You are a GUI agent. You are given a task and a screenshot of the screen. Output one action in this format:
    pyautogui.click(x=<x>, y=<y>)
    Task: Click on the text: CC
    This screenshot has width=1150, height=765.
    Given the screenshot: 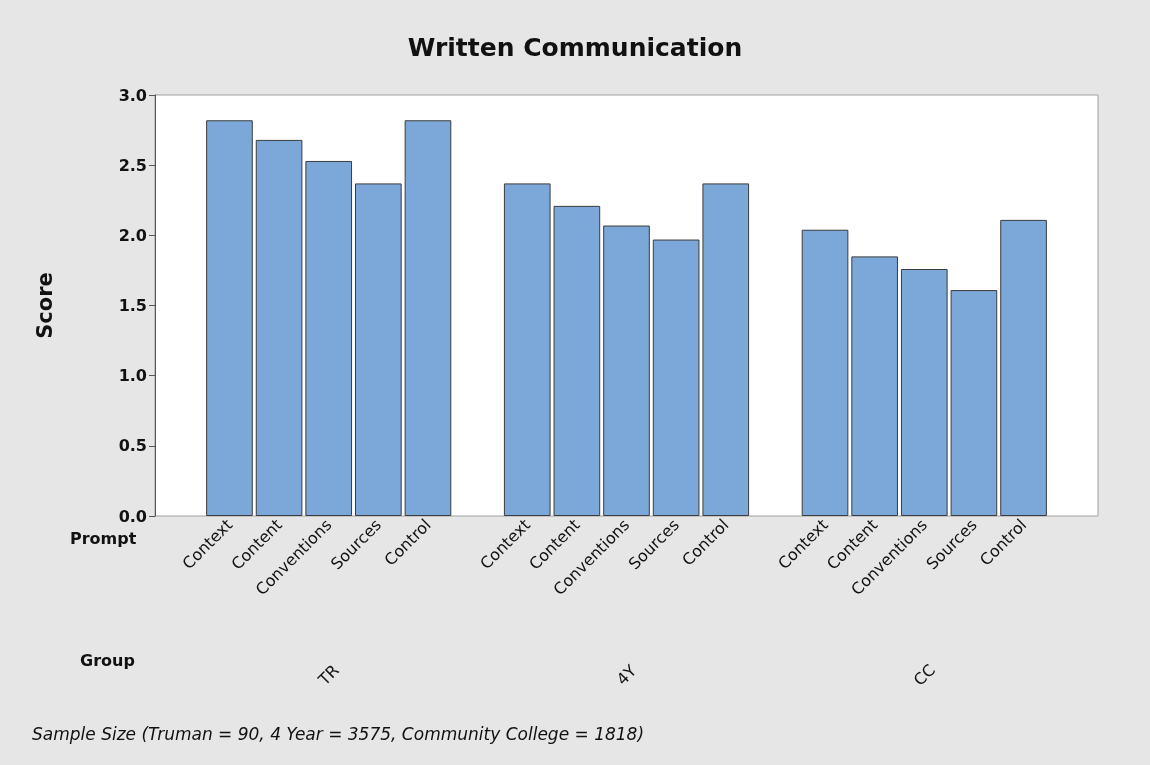 What is the action you would take?
    pyautogui.click(x=924, y=675)
    